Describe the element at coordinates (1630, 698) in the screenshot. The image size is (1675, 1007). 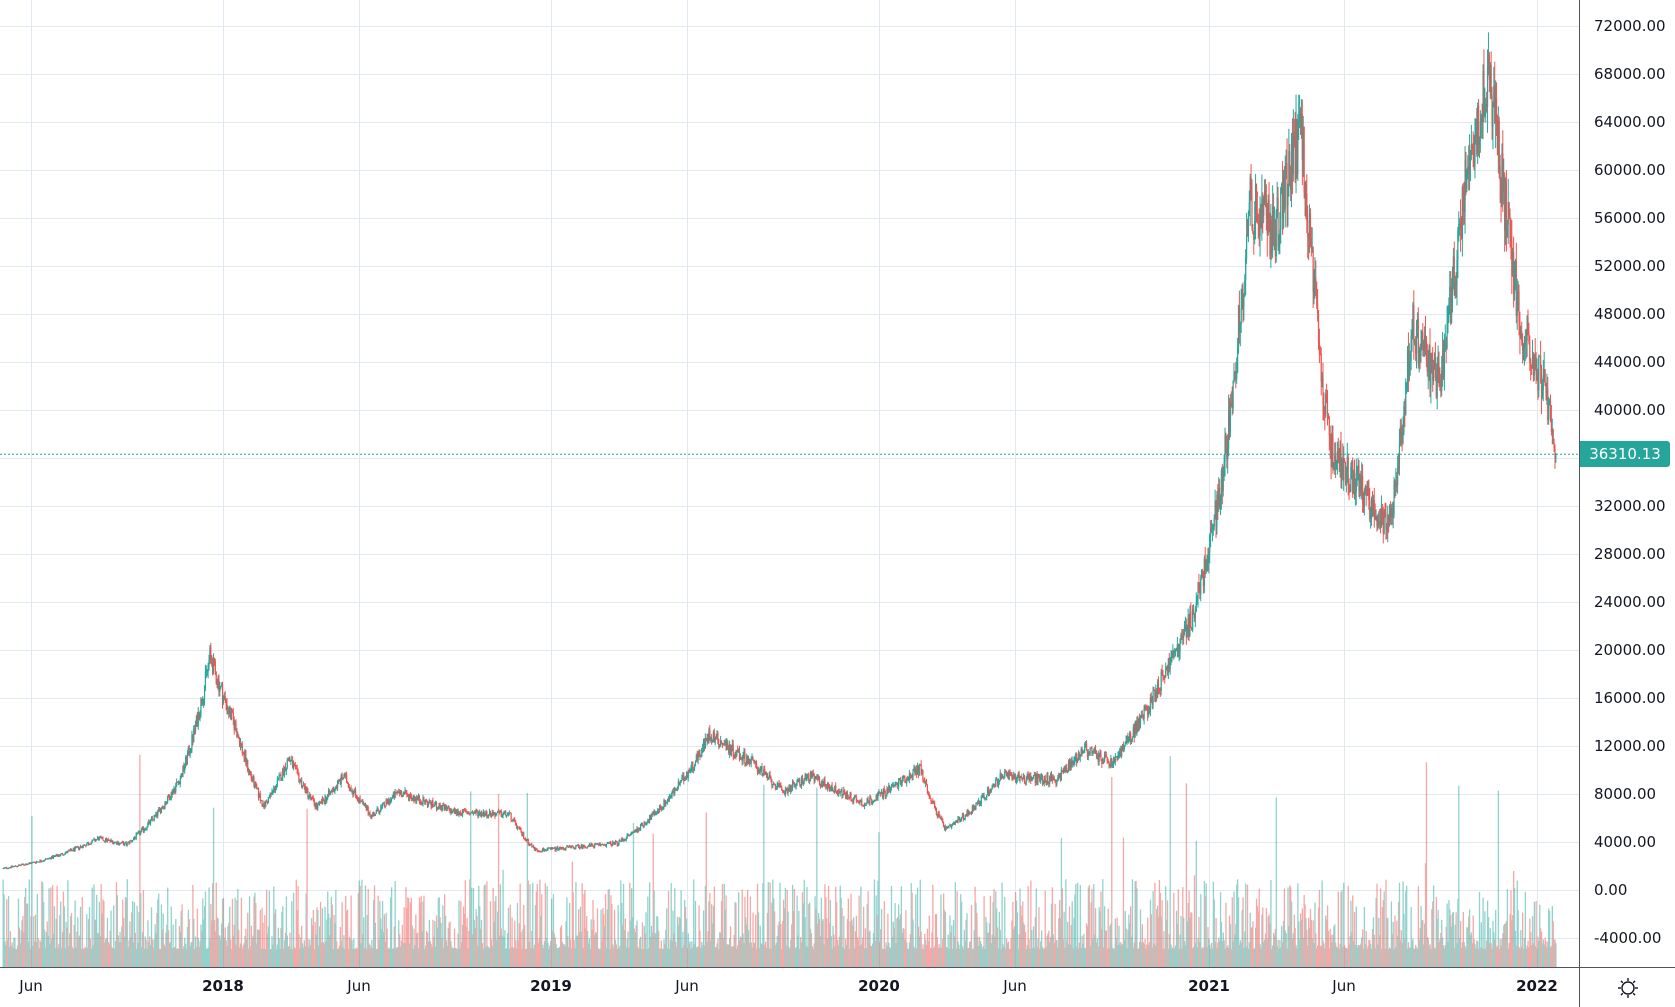
I see `price-tick-label: 16000.00` at that location.